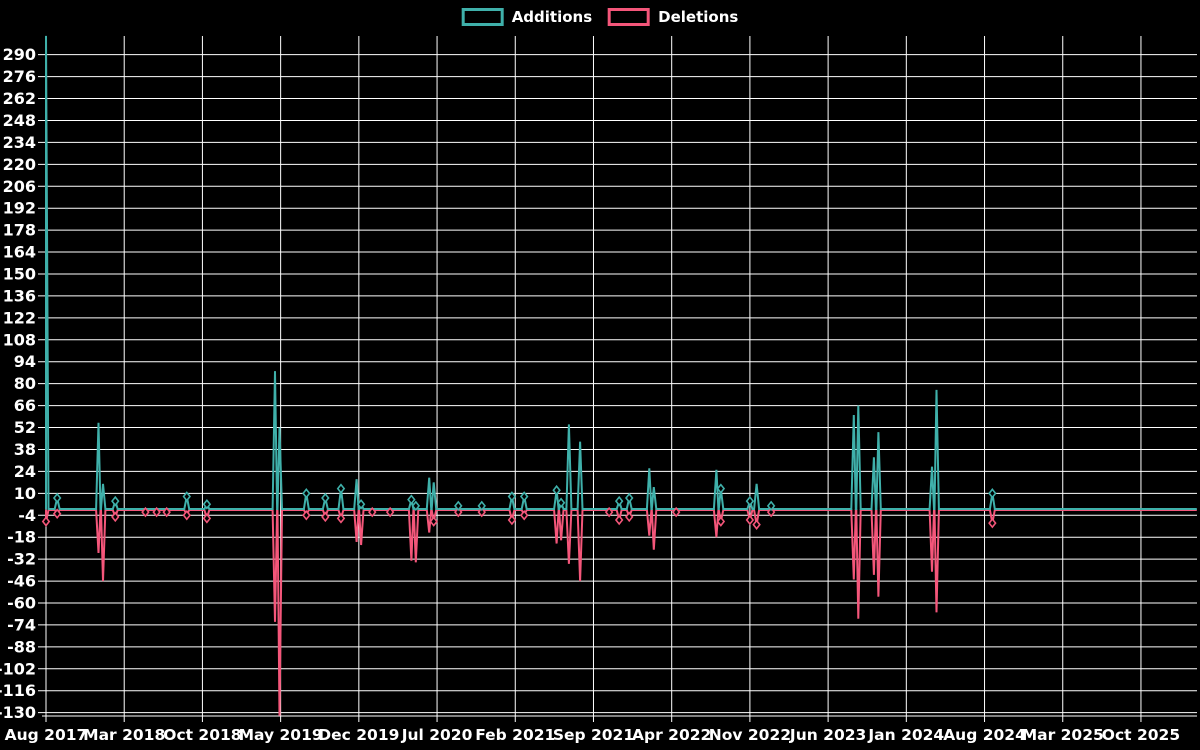 The image size is (1200, 750). What do you see at coordinates (46, 735) in the screenshot?
I see `x-axis-tick-label: Aug 2017` at bounding box center [46, 735].